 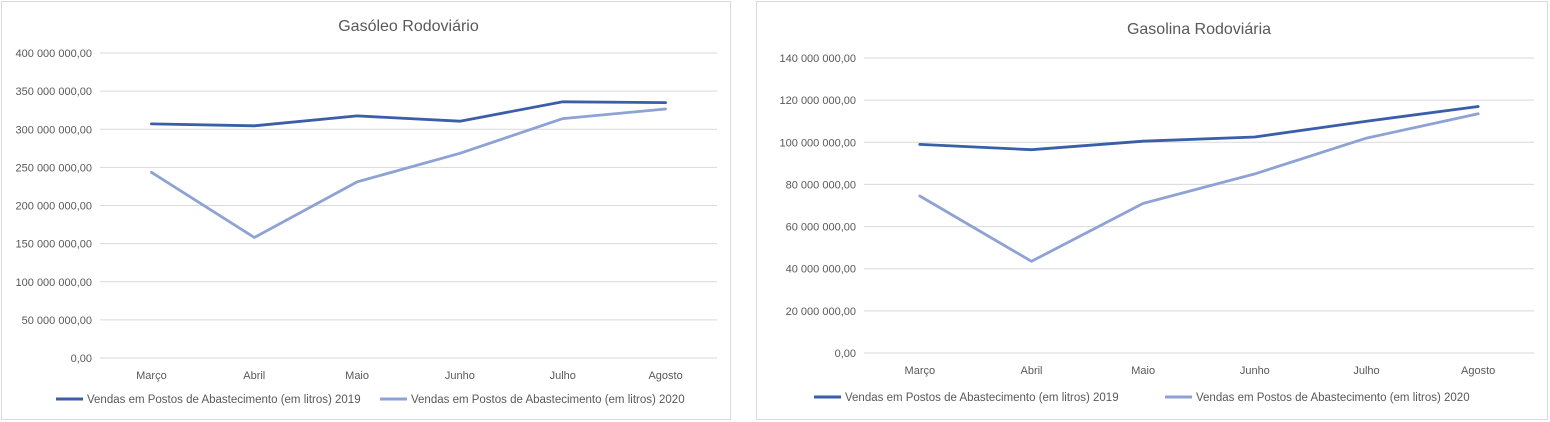 What do you see at coordinates (818, 59) in the screenshot?
I see `y-tick-label: 140 000 000,00` at bounding box center [818, 59].